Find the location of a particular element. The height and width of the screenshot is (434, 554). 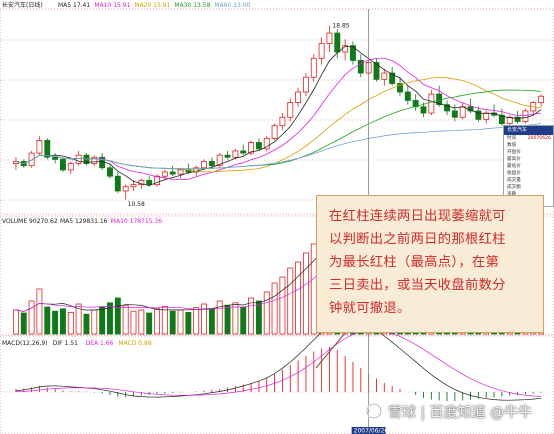

annotation-line: 在红柱连续两日出现萎缩就可 is located at coordinates (417, 216).